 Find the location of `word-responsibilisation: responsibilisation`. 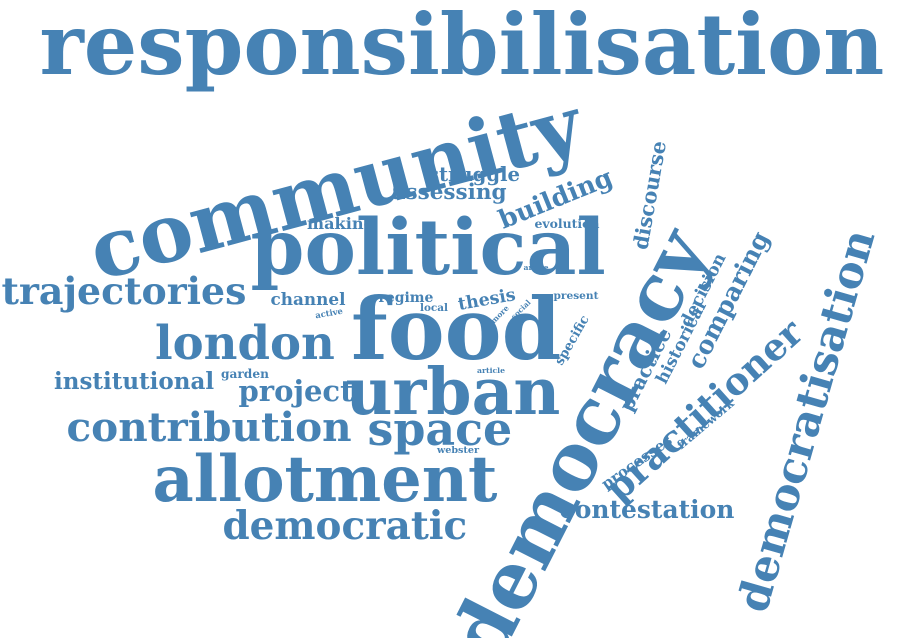

word-responsibilisation: responsibilisation is located at coordinates (462, 47).